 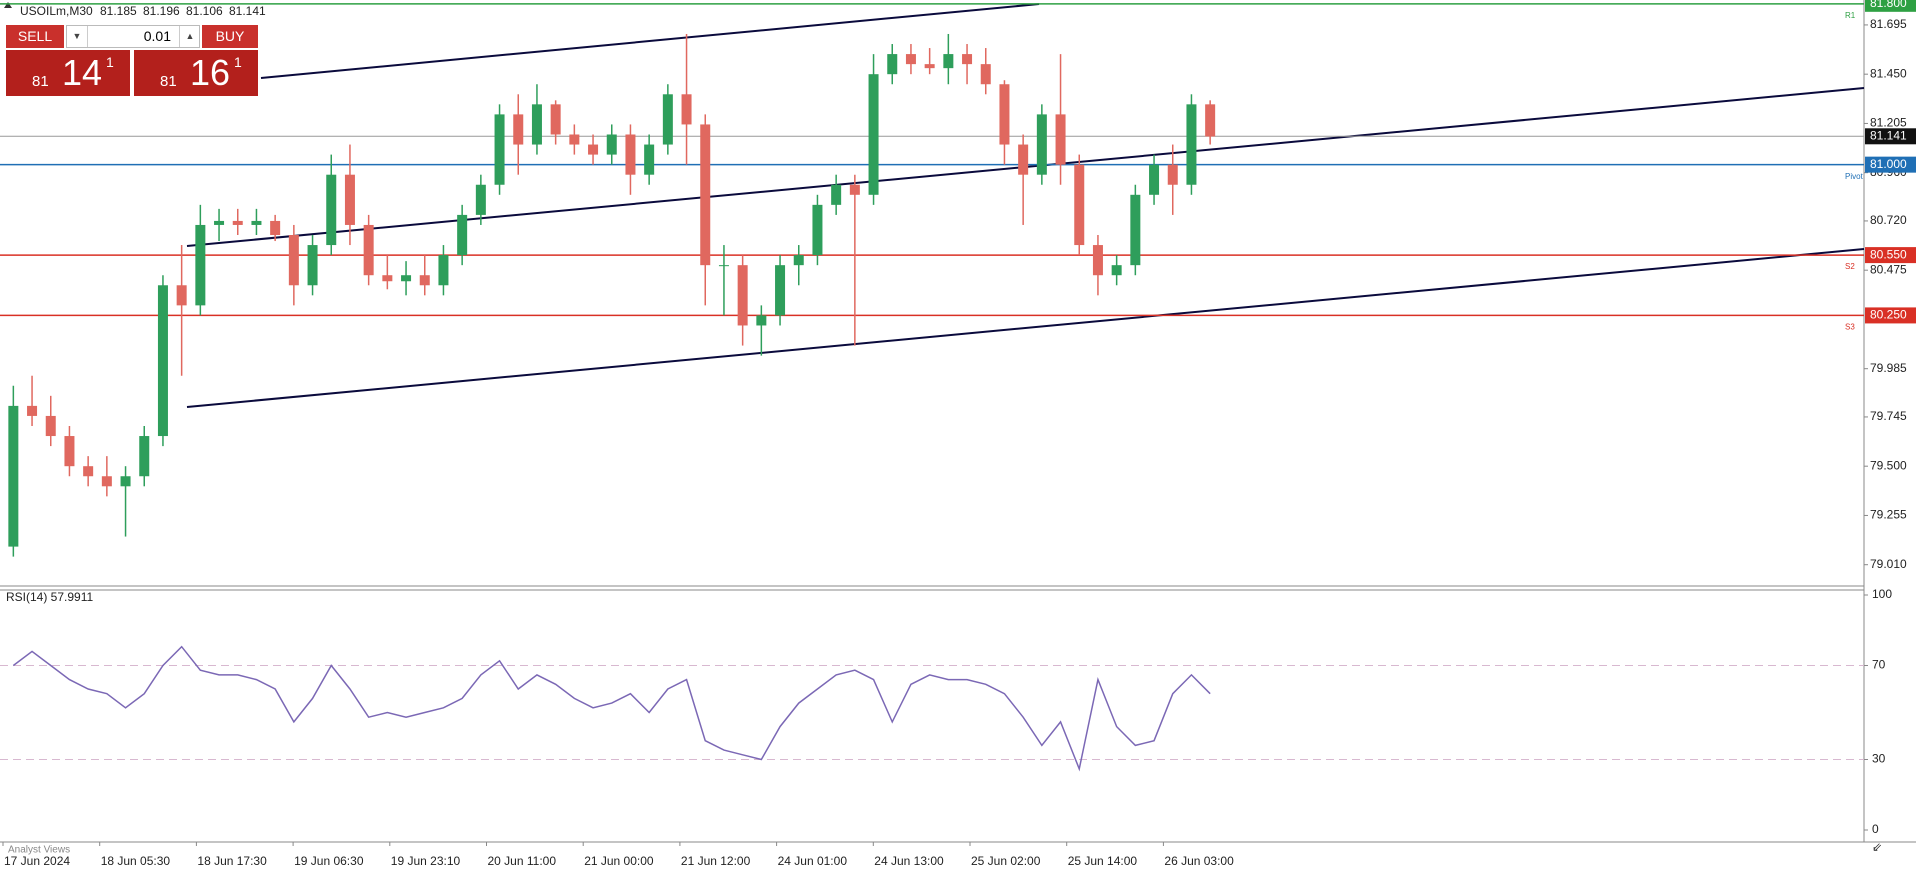 I want to click on y-tick-label: 79.010, so click(x=1888, y=564).